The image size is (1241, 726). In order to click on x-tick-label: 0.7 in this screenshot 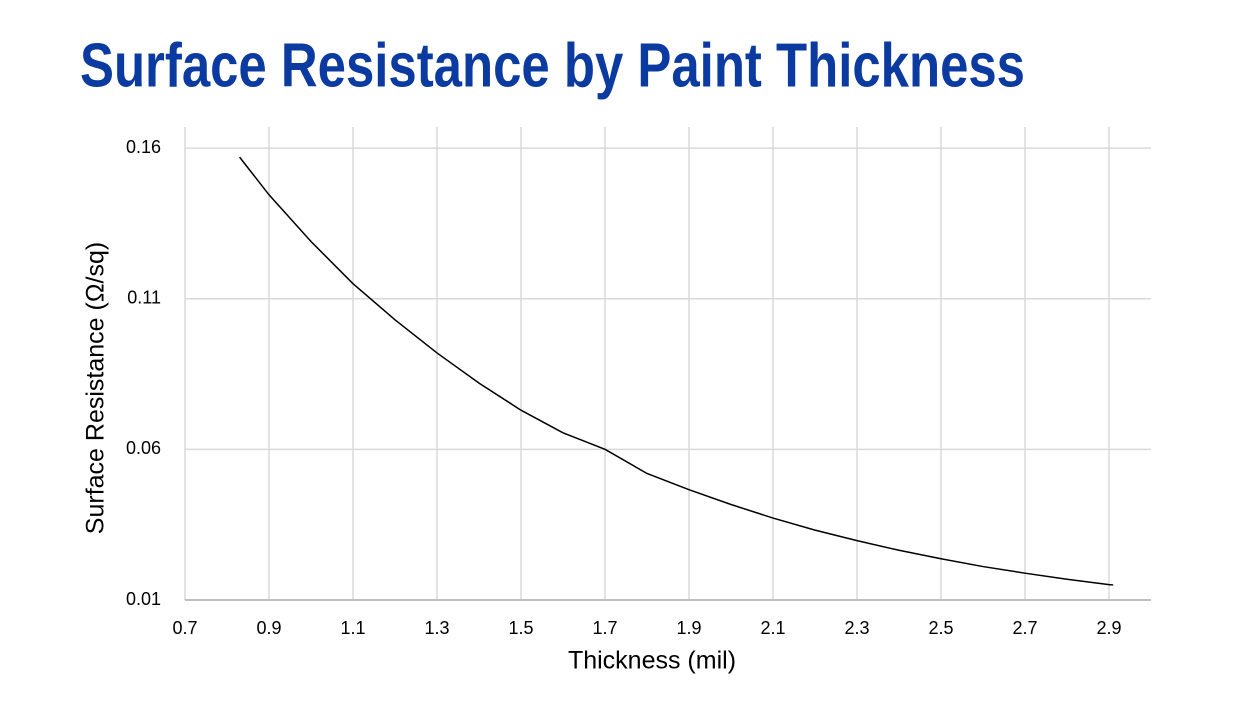, I will do `click(184, 628)`.